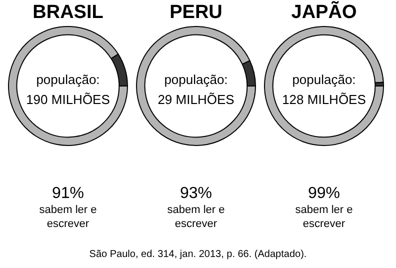 The width and height of the screenshot is (396, 268). What do you see at coordinates (196, 100) in the screenshot?
I see `text: 29 MILHÕES` at bounding box center [196, 100].